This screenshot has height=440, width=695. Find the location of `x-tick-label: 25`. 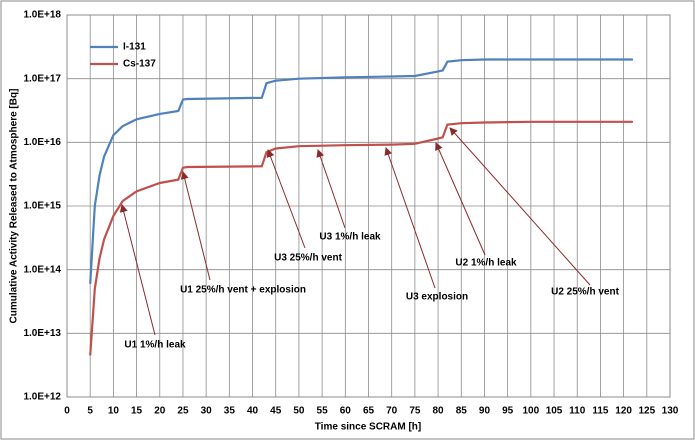

x-tick-label: 25 is located at coordinates (183, 411).